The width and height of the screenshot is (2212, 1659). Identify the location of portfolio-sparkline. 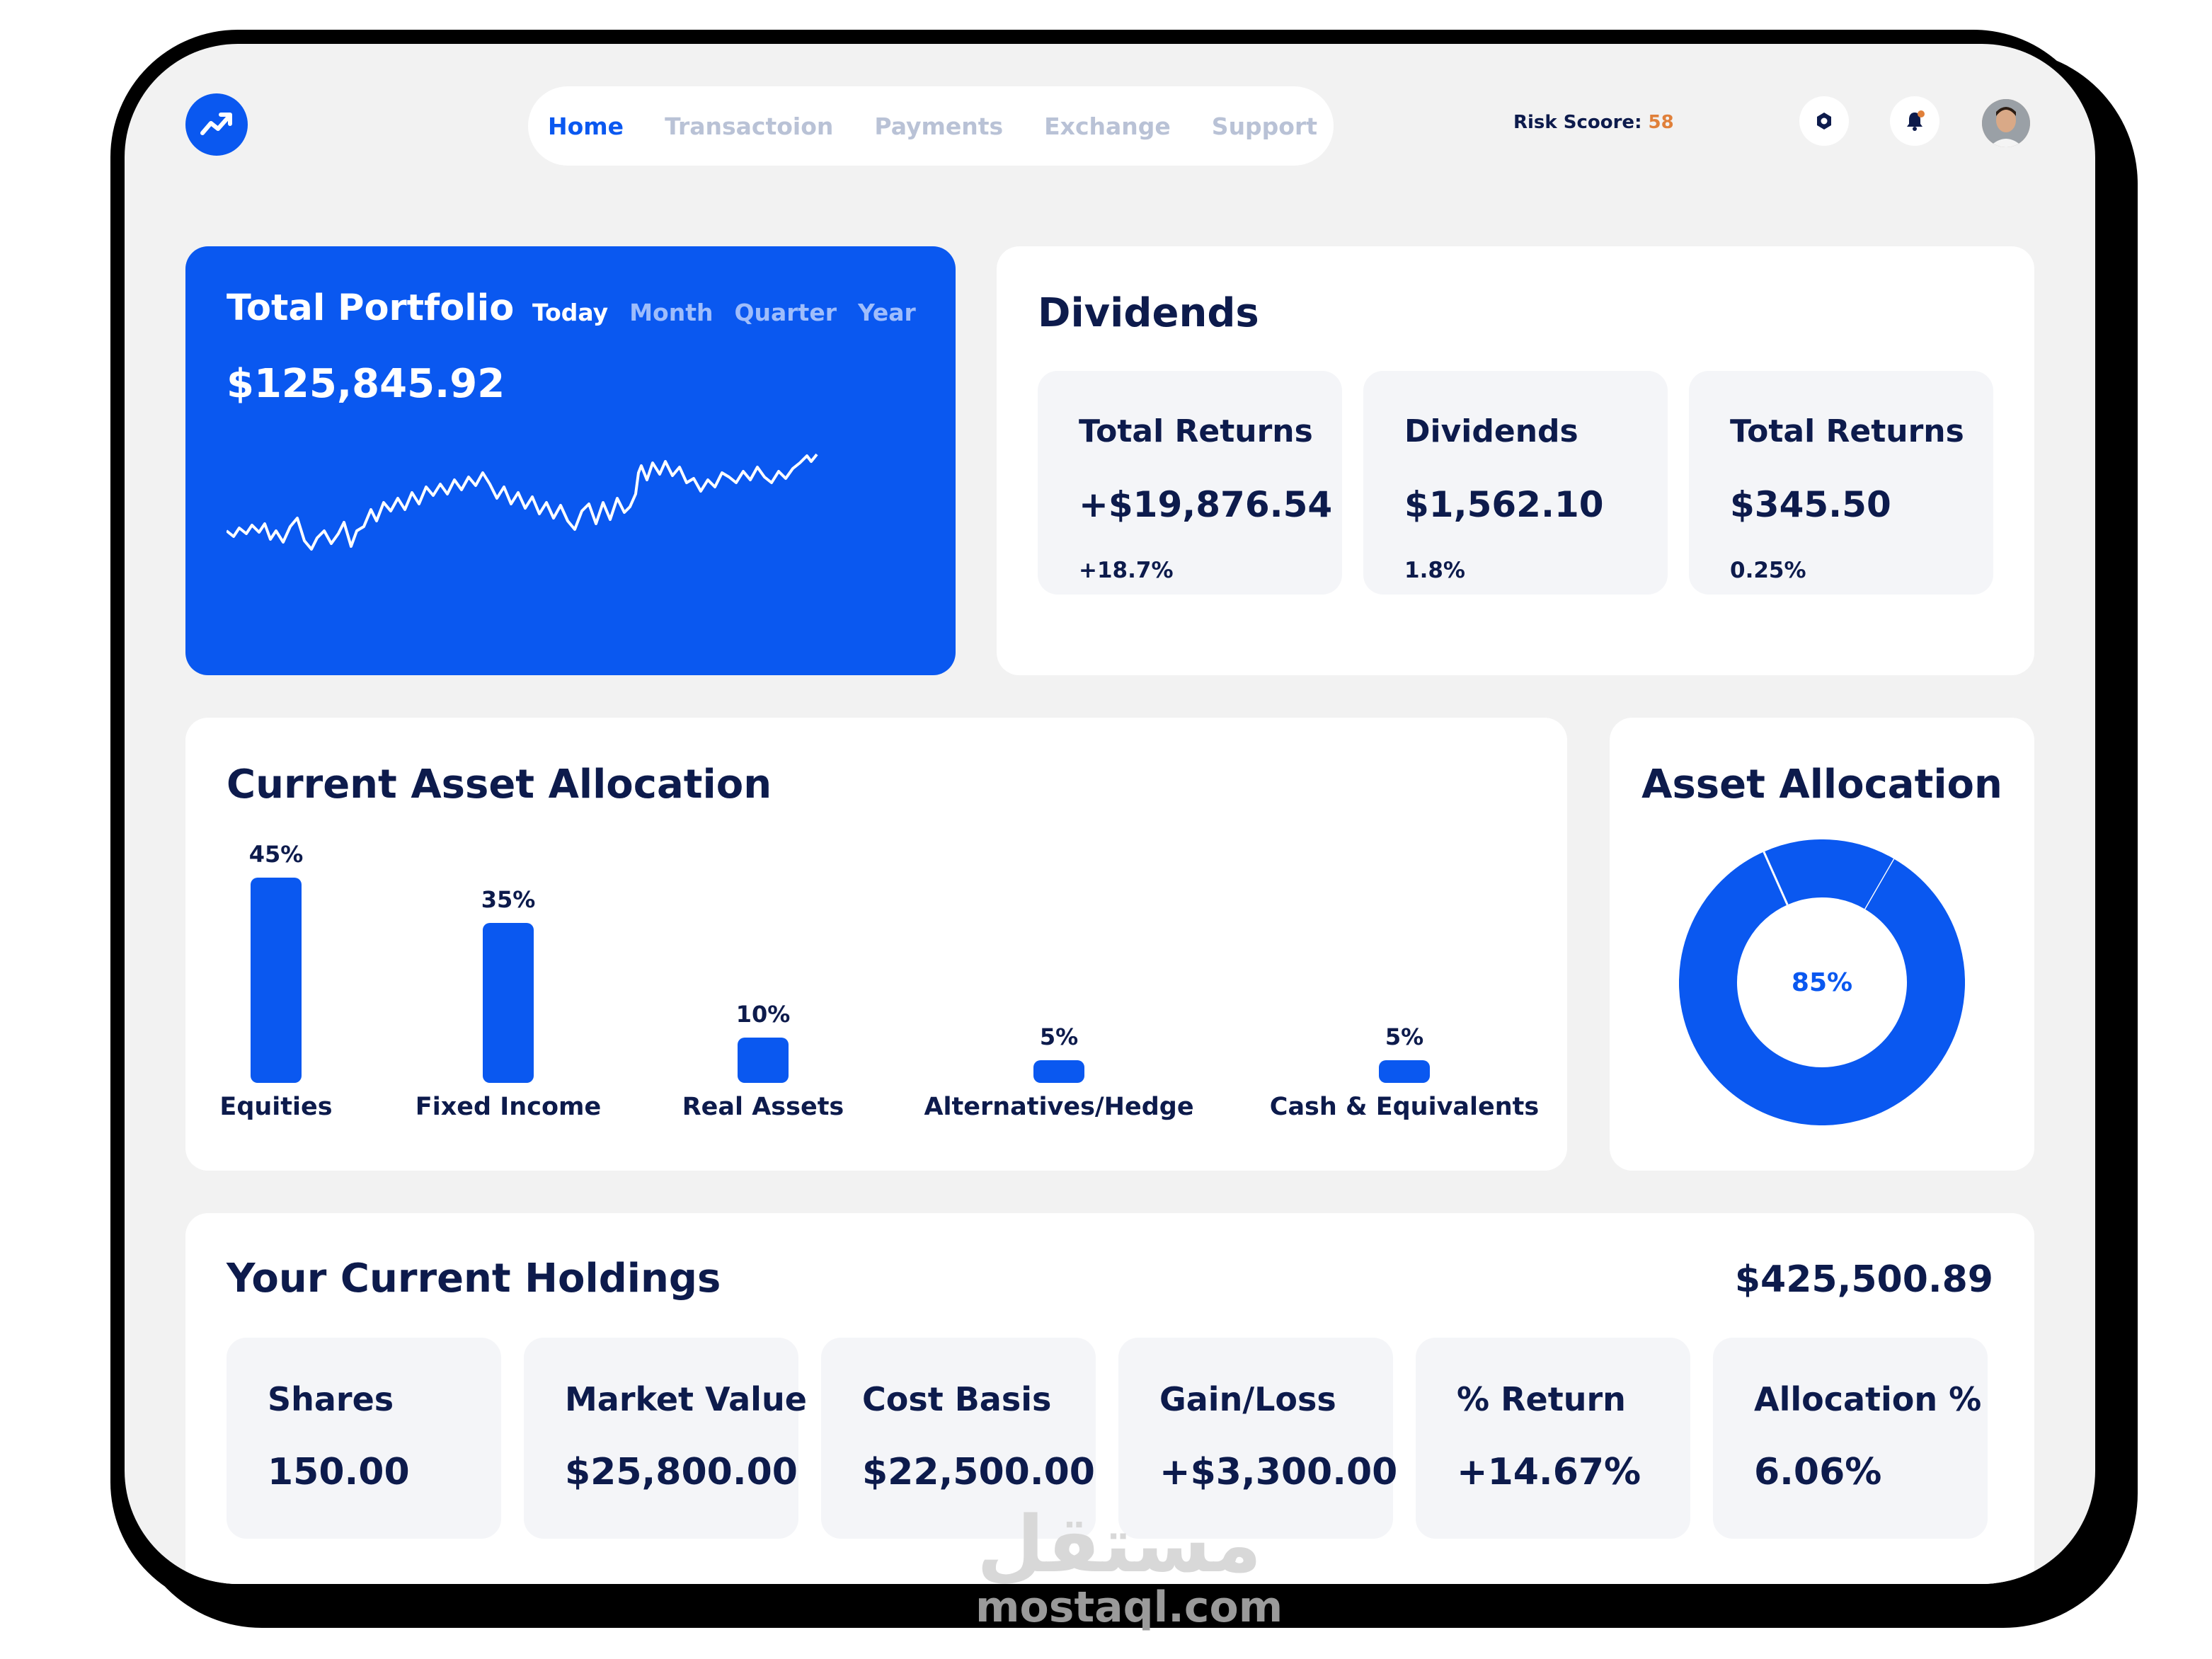
(522, 502).